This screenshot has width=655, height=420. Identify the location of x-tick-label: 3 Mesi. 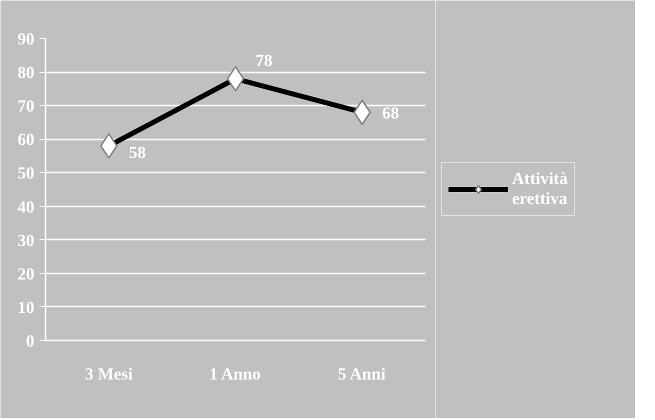
(108, 374).